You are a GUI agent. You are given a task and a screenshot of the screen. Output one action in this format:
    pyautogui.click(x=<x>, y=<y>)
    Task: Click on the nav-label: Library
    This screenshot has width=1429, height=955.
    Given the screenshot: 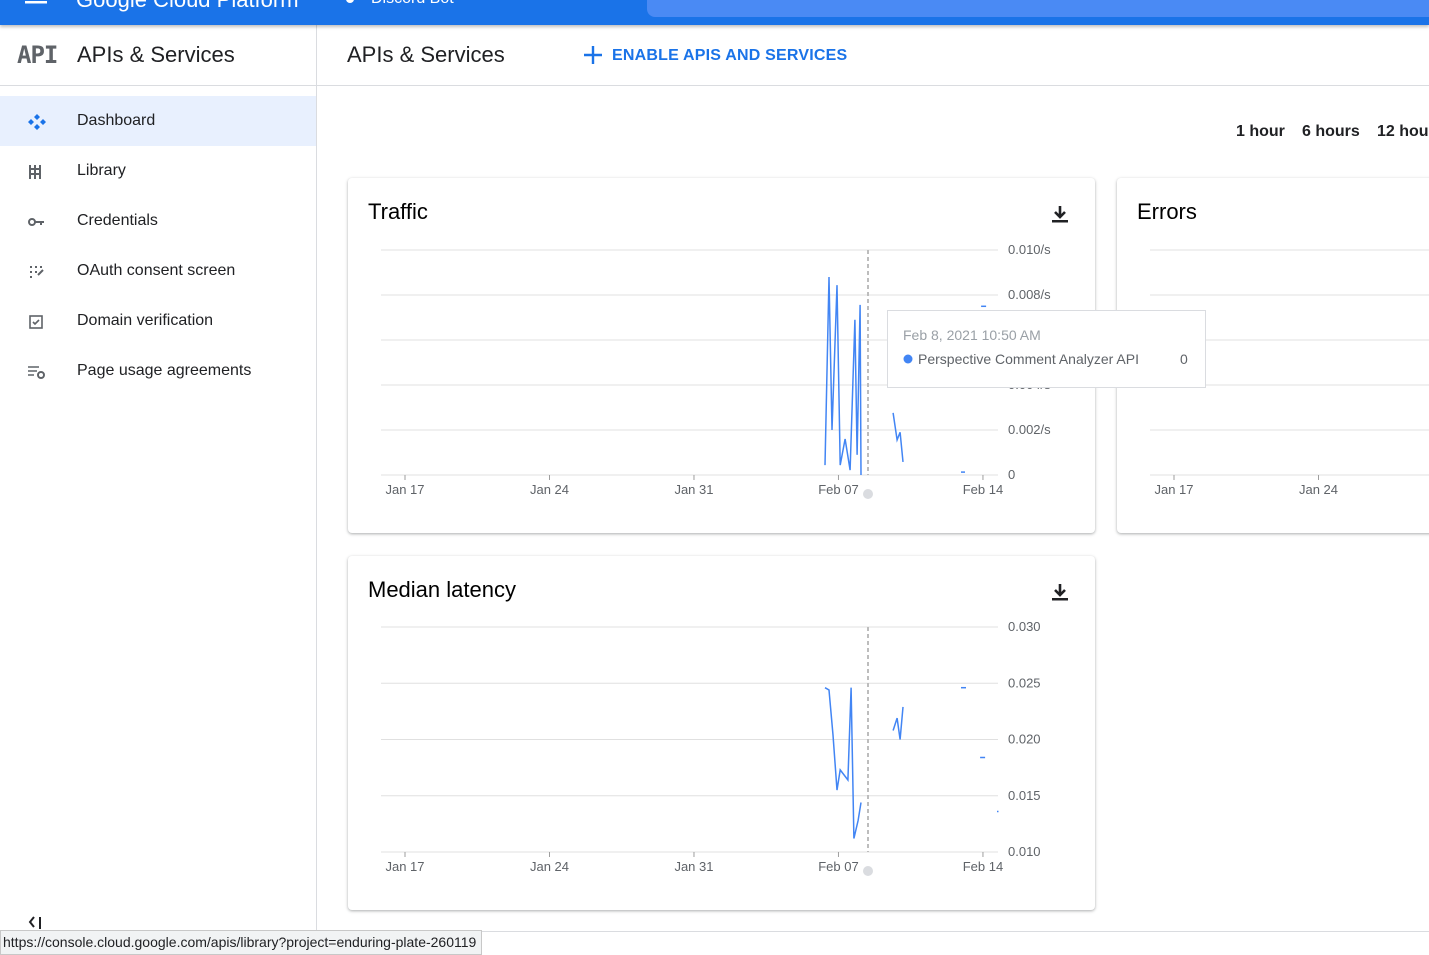 What is the action you would take?
    pyautogui.click(x=101, y=170)
    